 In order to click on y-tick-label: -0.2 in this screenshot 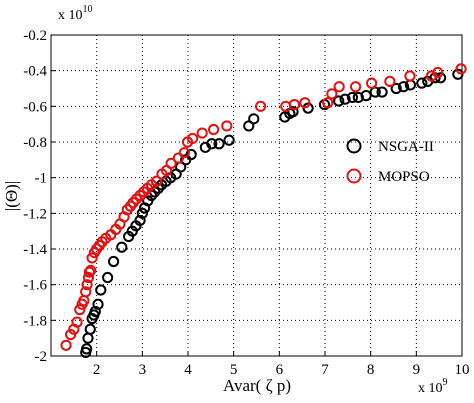, I will do `click(35, 36)`.